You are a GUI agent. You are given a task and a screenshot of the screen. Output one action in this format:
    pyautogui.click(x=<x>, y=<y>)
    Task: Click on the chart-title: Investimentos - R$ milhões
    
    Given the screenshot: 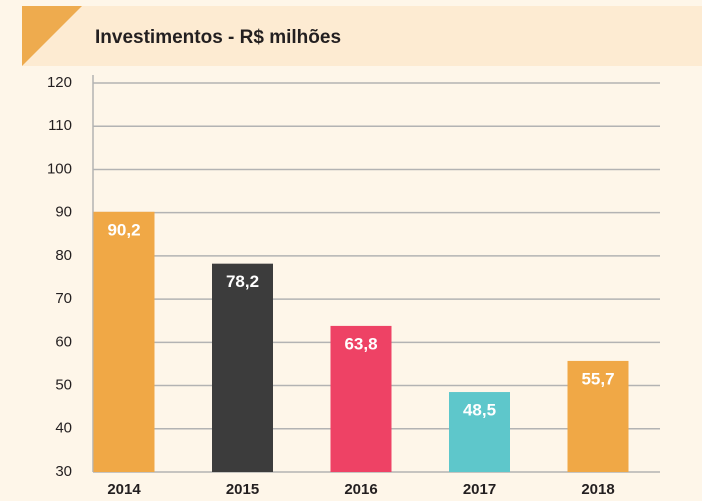 What is the action you would take?
    pyautogui.click(x=218, y=37)
    